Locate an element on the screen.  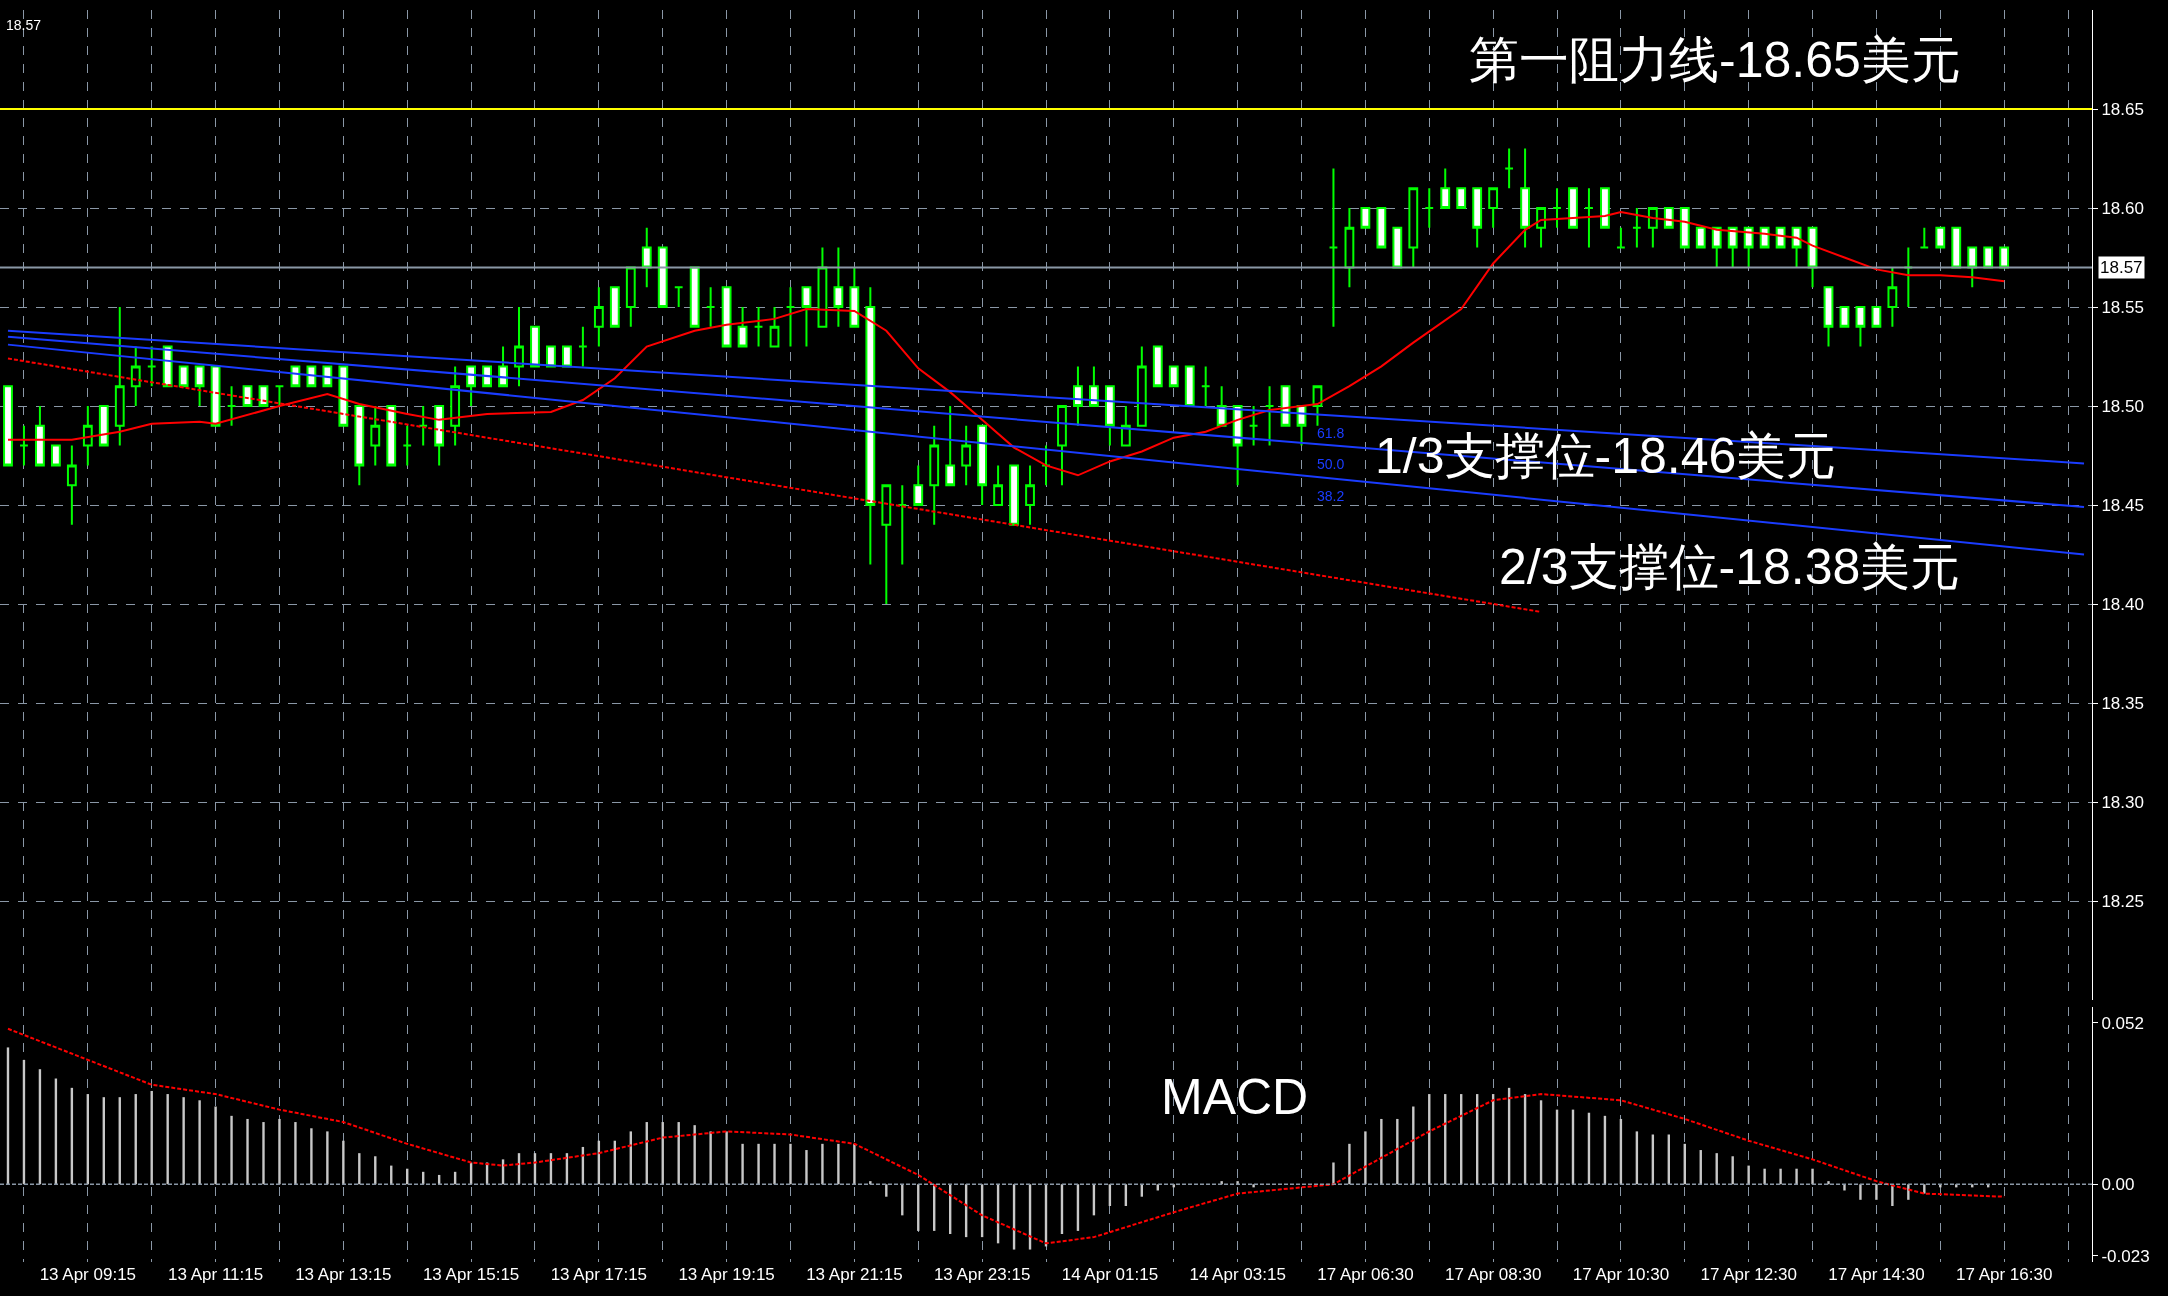
annotation: 18.57 is located at coordinates (24, 25).